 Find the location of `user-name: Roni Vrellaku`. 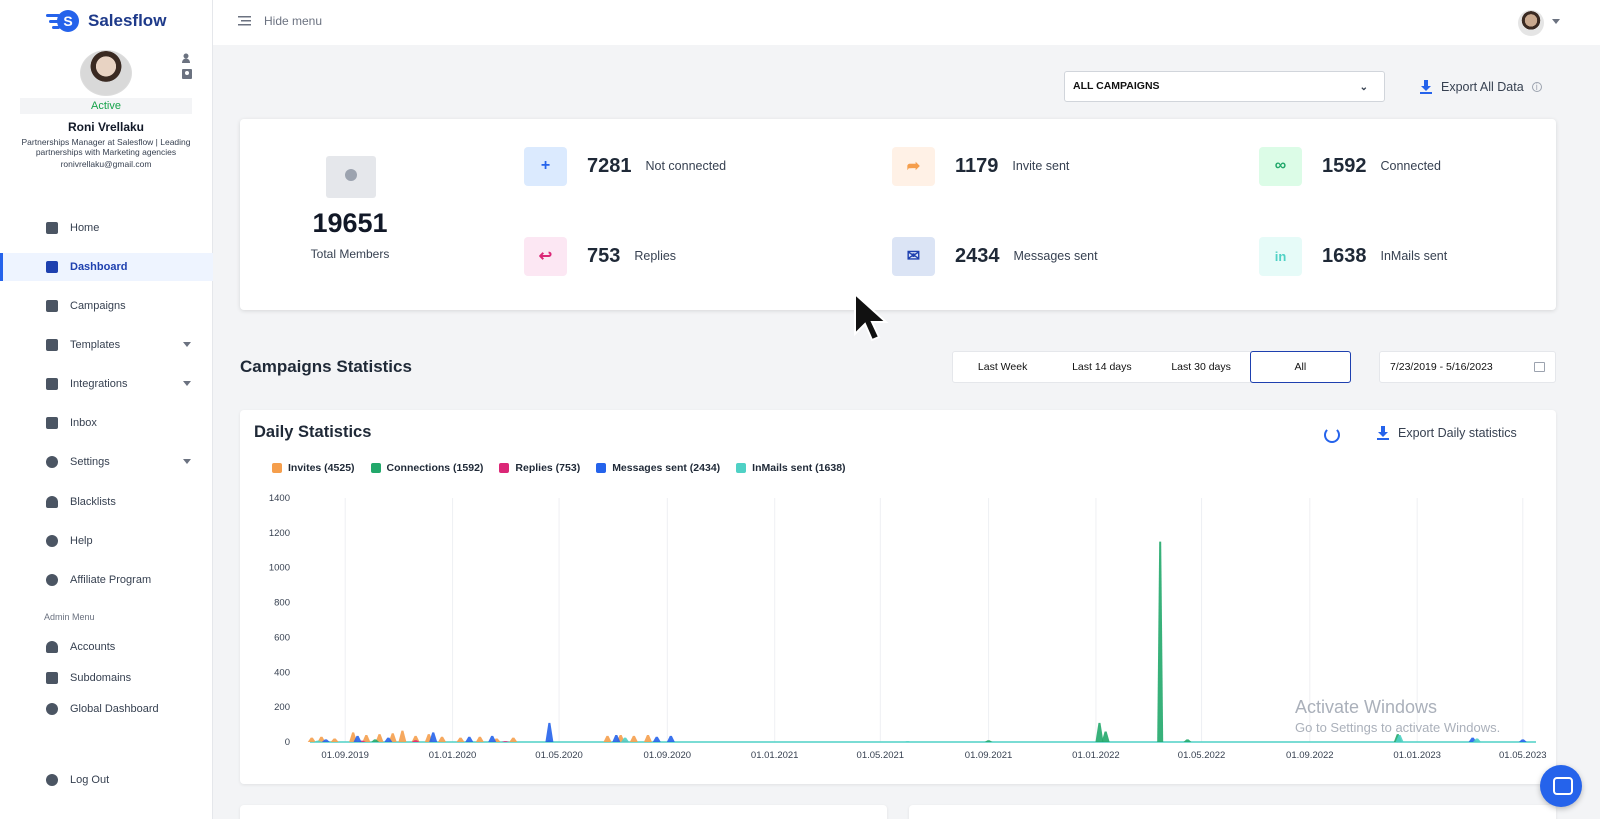

user-name: Roni Vrellaku is located at coordinates (106, 127).